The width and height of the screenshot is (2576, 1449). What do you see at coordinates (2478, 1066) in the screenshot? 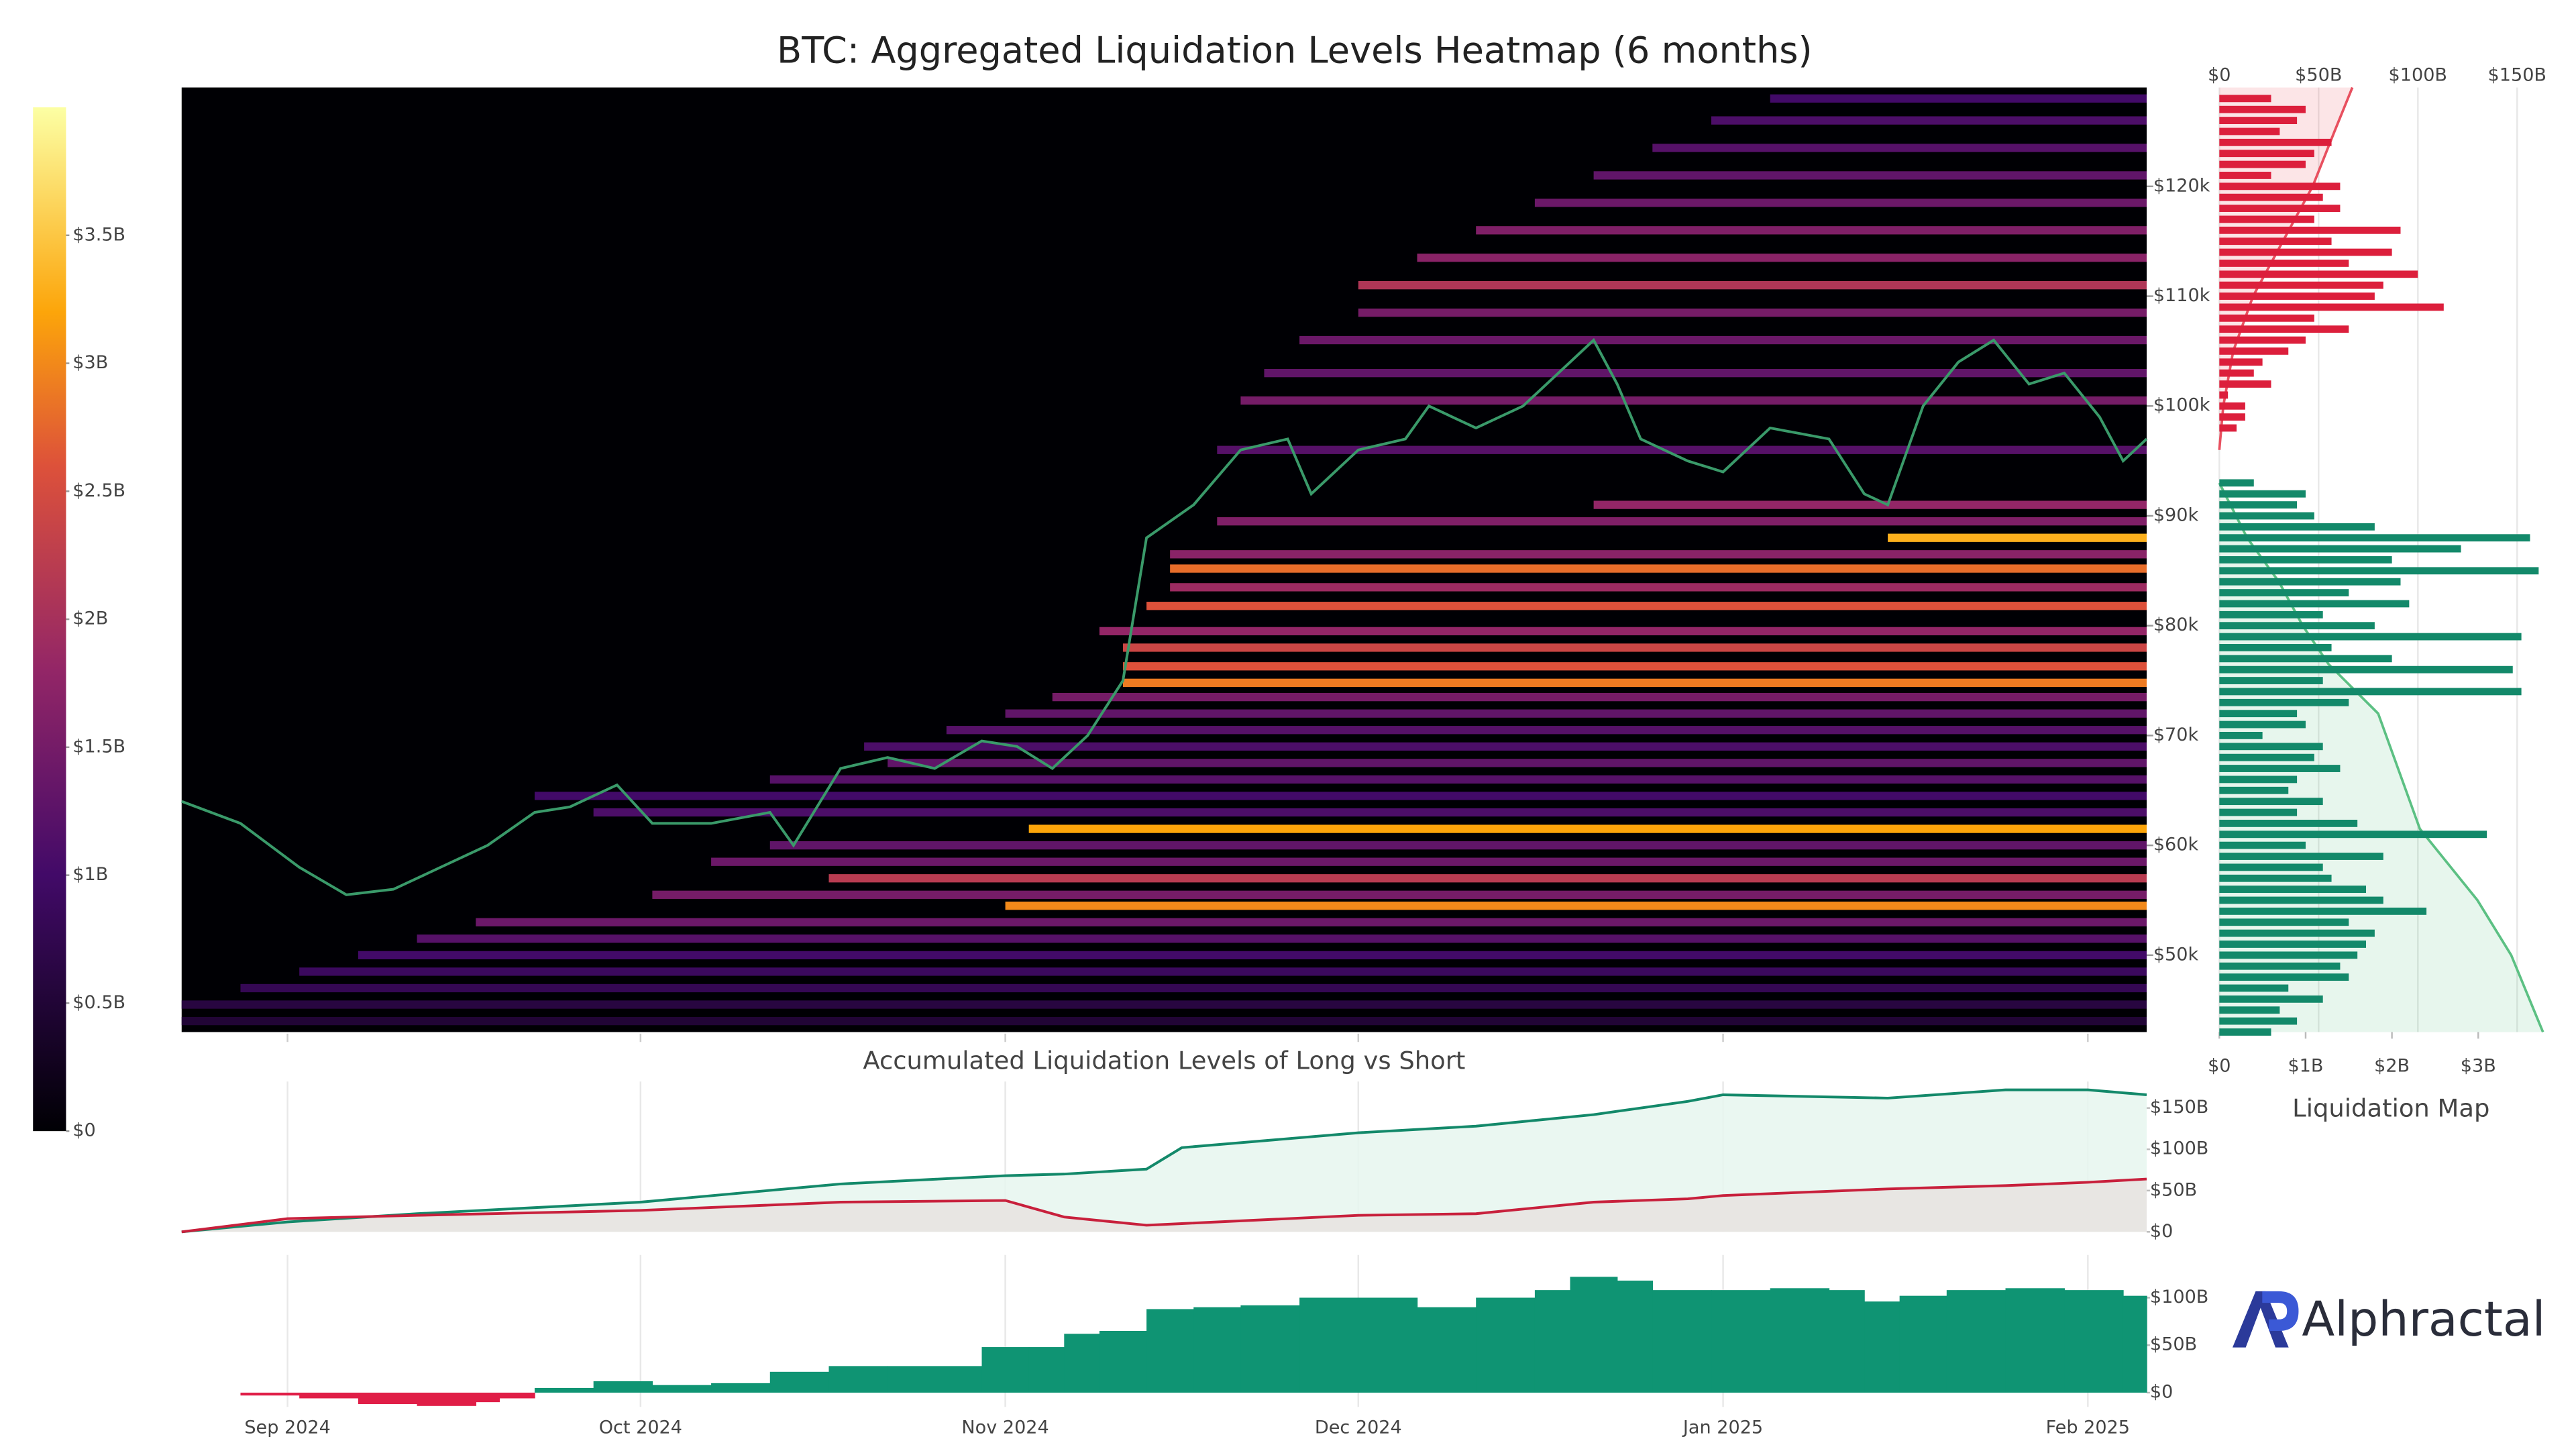
I see `x-tick-label: $3B` at bounding box center [2478, 1066].